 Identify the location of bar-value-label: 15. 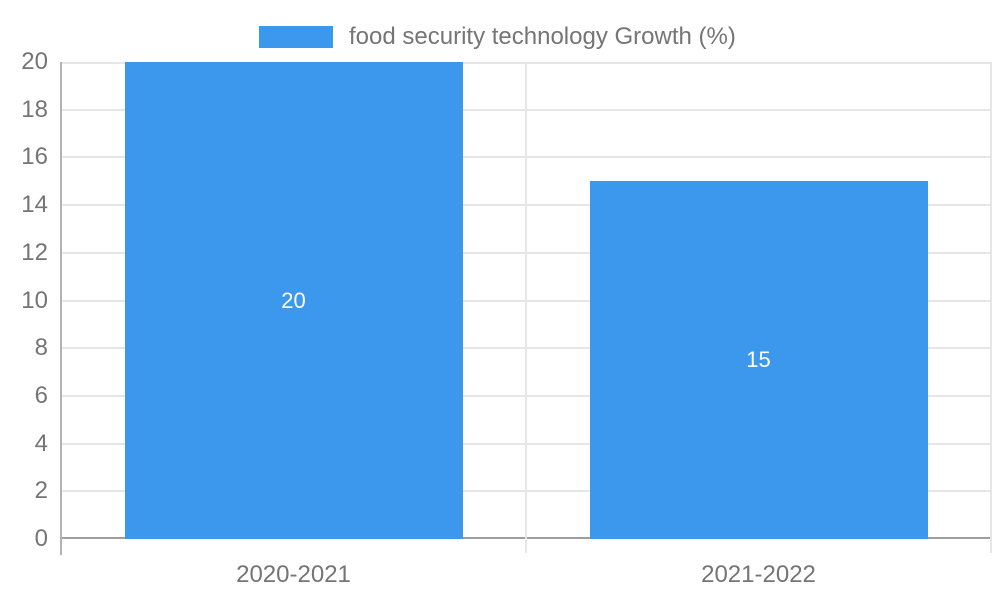
(758, 360).